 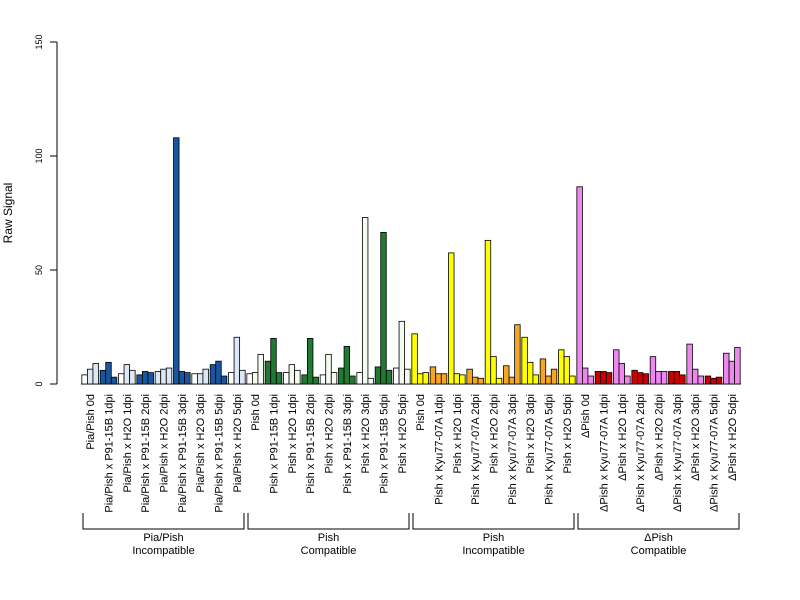 I want to click on y-axis-label: Raw Signal, so click(x=8, y=213).